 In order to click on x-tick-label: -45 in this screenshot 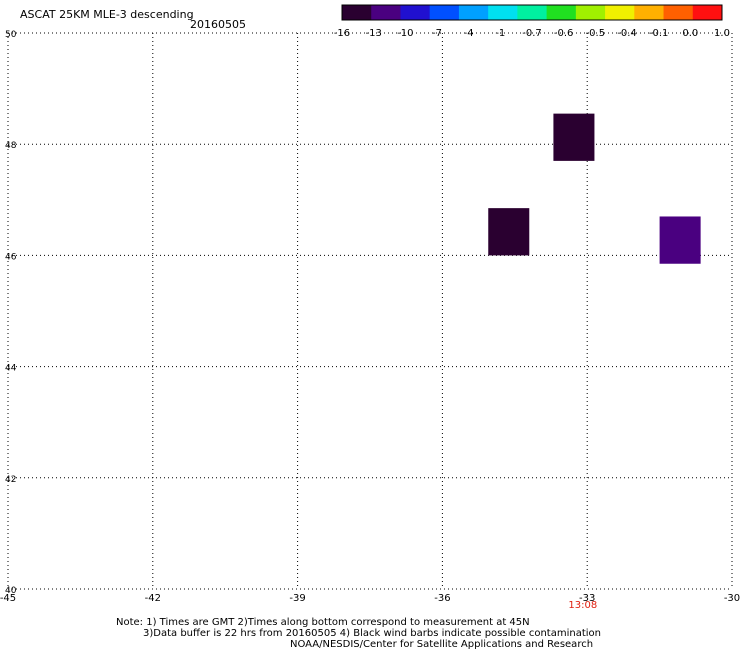, I will do `click(8, 598)`.